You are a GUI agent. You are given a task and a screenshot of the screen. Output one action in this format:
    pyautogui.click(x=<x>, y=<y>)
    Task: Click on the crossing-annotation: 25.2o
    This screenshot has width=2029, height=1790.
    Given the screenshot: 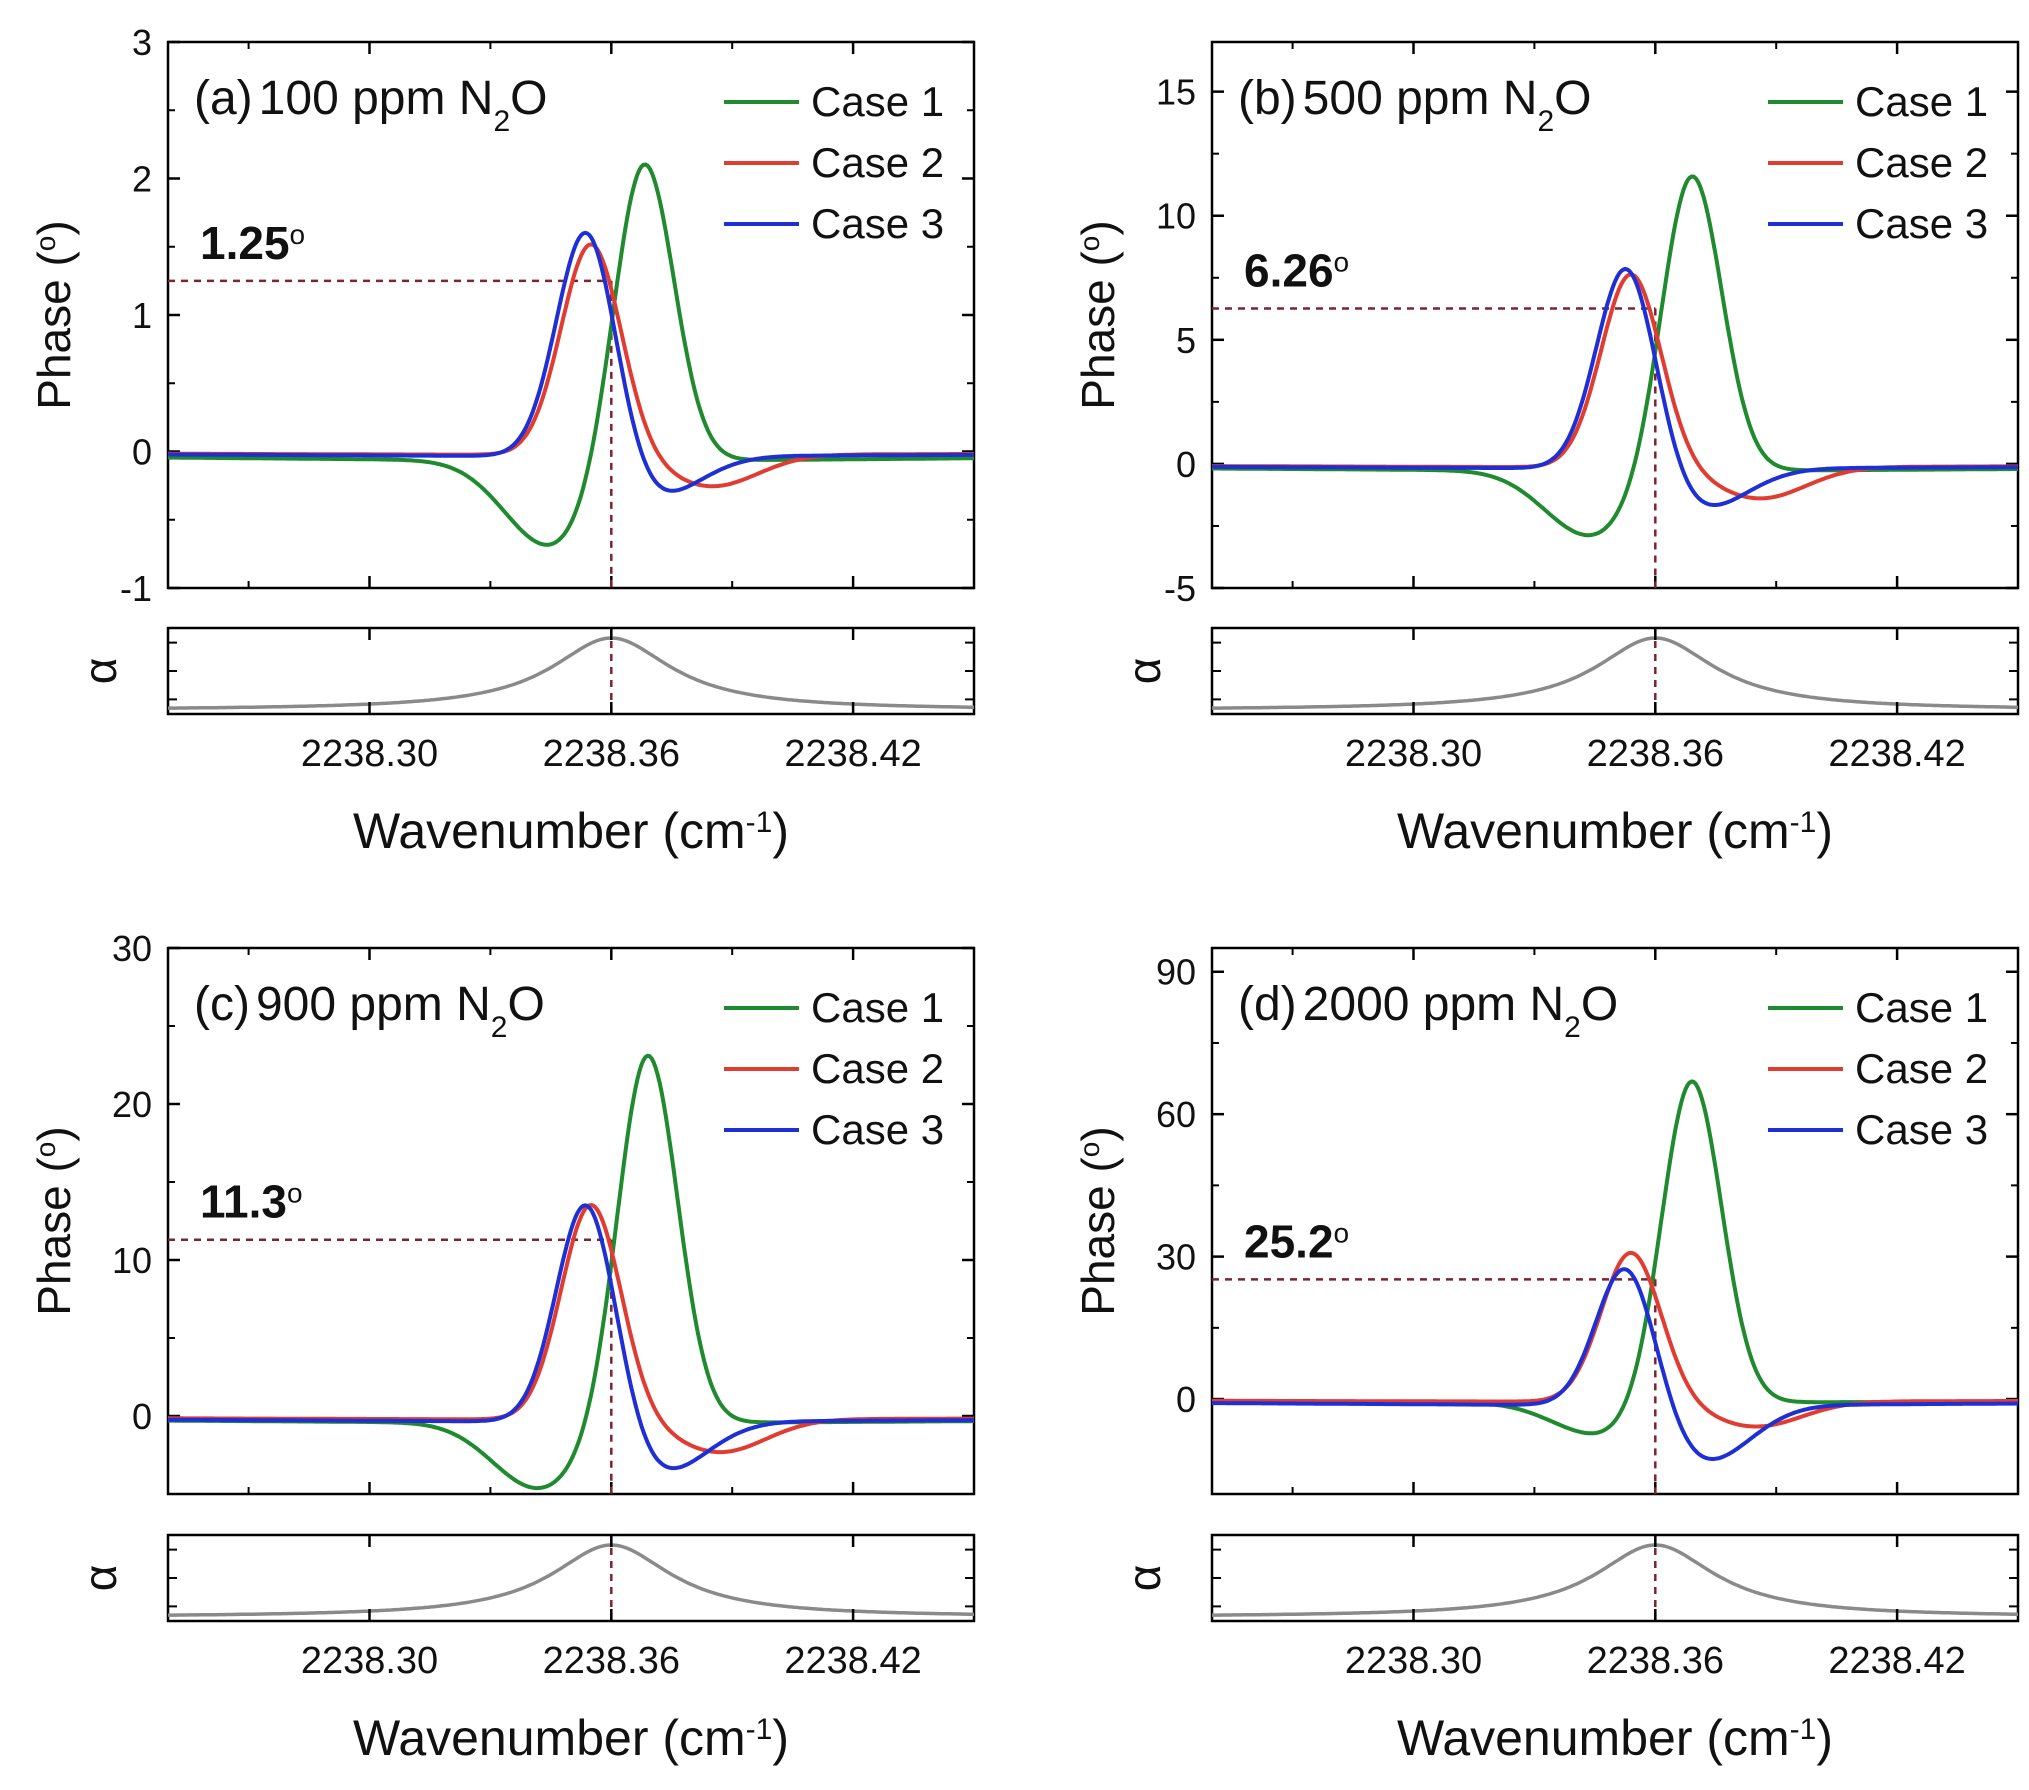 What is the action you would take?
    pyautogui.click(x=1296, y=1241)
    